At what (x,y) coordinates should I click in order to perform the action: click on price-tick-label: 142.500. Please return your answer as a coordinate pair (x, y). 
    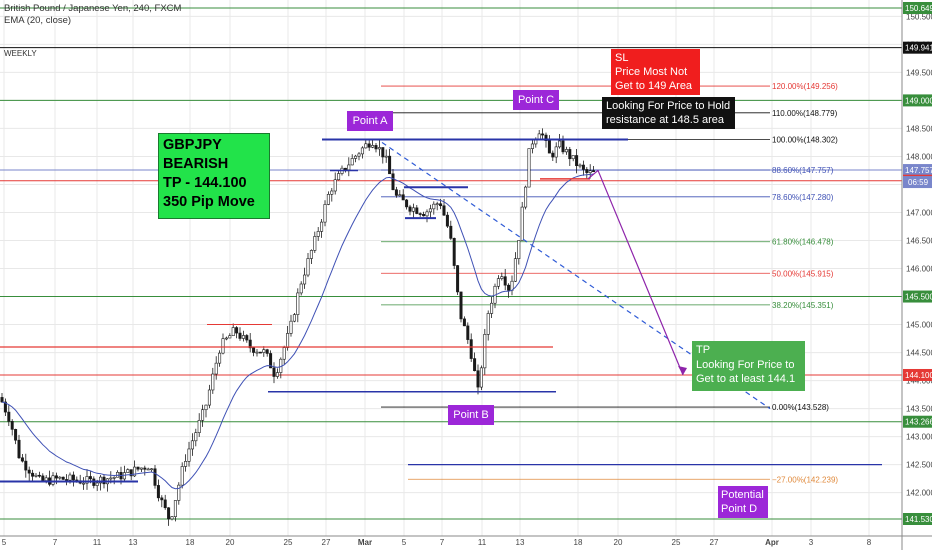
    Looking at the image, I should click on (919, 465).